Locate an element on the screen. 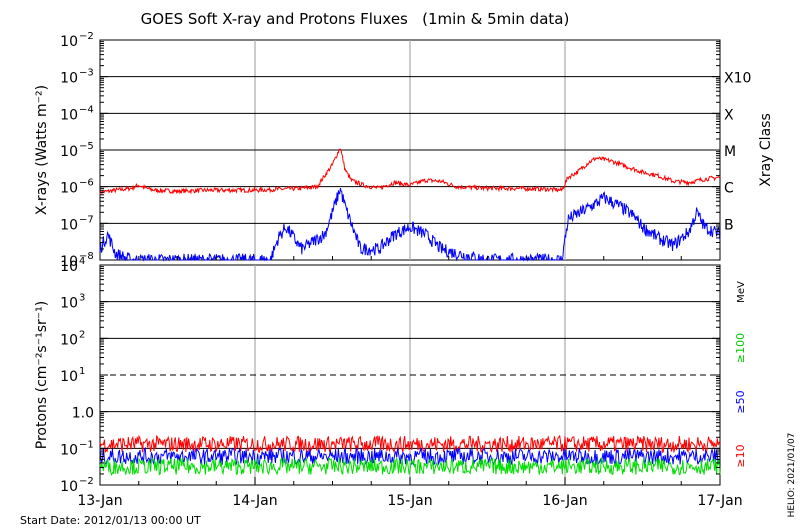 The width and height of the screenshot is (800, 530). proton-series is located at coordinates (410, 455).